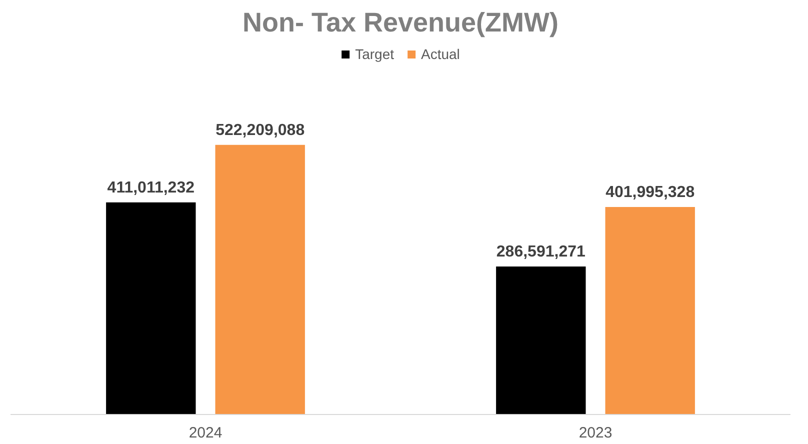  What do you see at coordinates (650, 192) in the screenshot?
I see `data-label: 401,995,328` at bounding box center [650, 192].